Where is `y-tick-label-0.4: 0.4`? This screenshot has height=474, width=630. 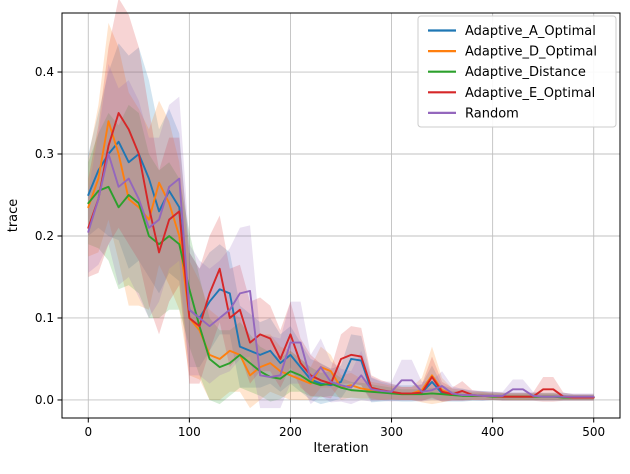
y-tick-label-0.4: 0.4 is located at coordinates (44, 72).